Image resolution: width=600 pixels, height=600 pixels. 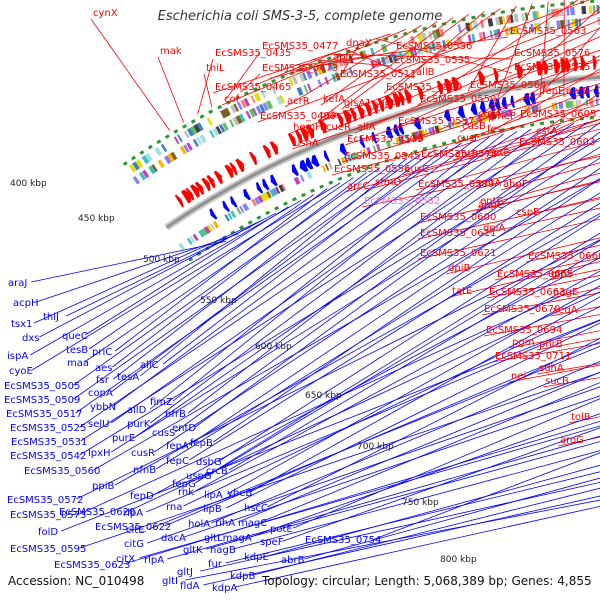 I want to click on gene-label-top: entA, so click(x=489, y=183).